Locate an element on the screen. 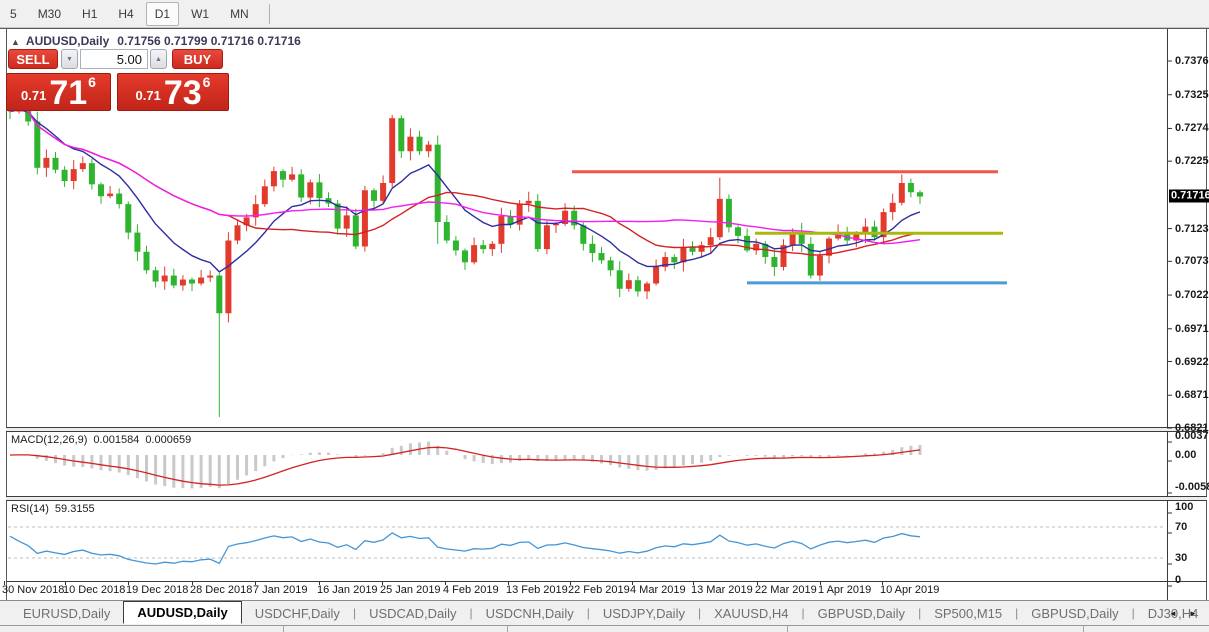  sell-price-prefix: 0.71 is located at coordinates (34, 95).